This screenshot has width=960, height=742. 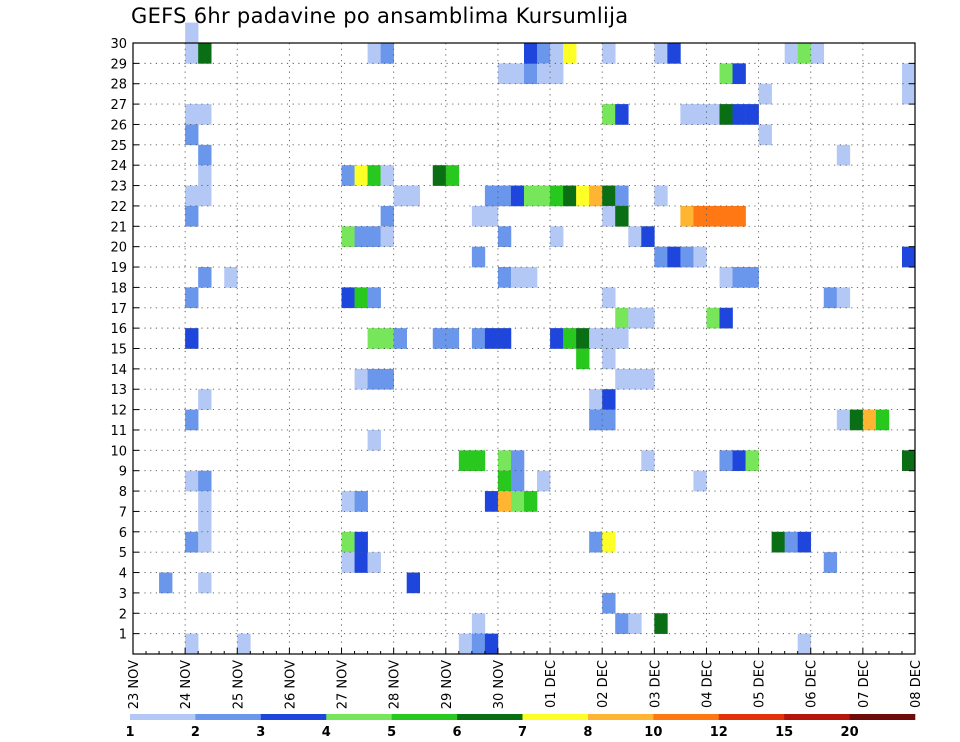 I want to click on y-tick-label: 17, so click(x=118, y=309).